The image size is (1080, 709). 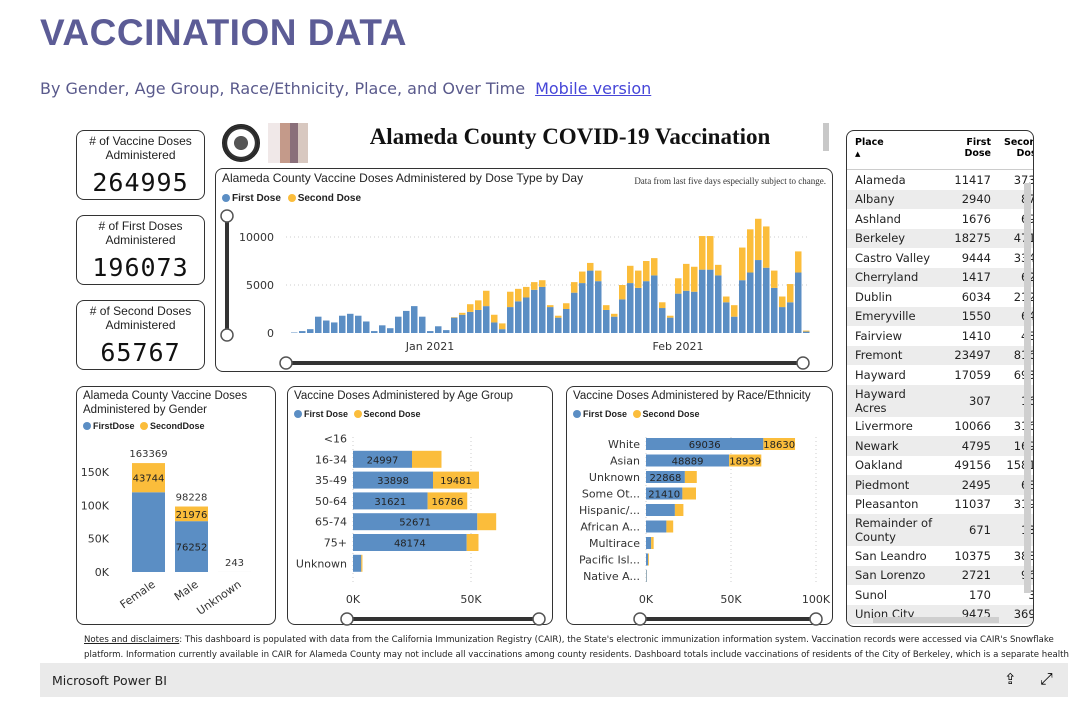 I want to click on table-row: Piedmont2495686, so click(x=940, y=485).